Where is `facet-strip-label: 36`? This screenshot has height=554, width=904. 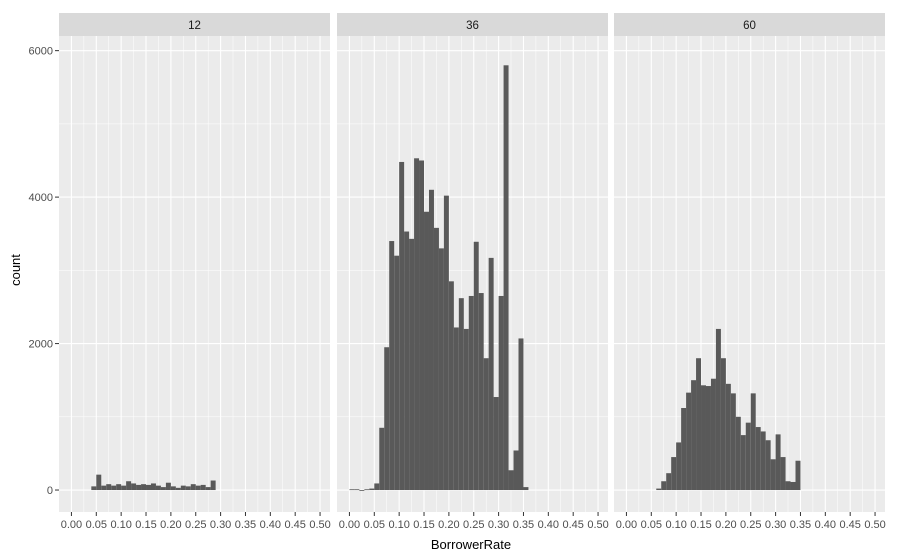
facet-strip-label: 36 is located at coordinates (472, 26).